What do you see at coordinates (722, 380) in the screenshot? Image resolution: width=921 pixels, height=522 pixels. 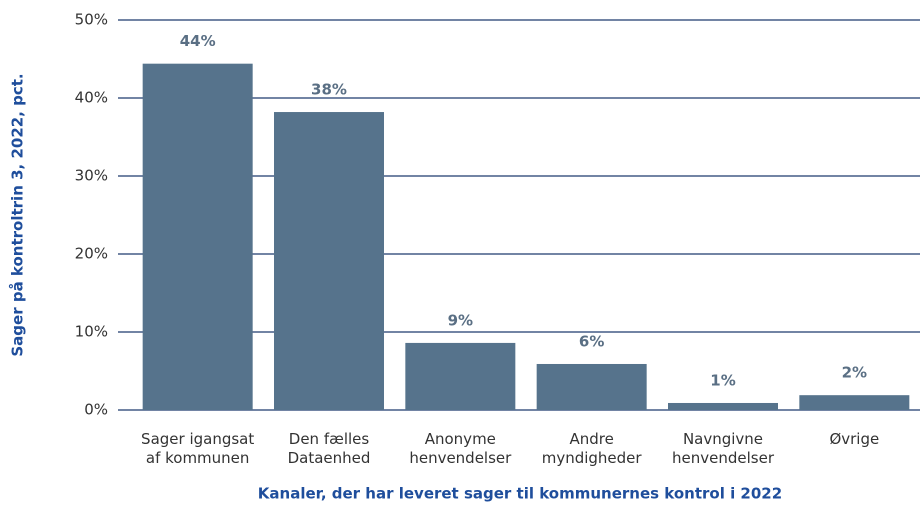 I see `value-label: 1%` at bounding box center [722, 380].